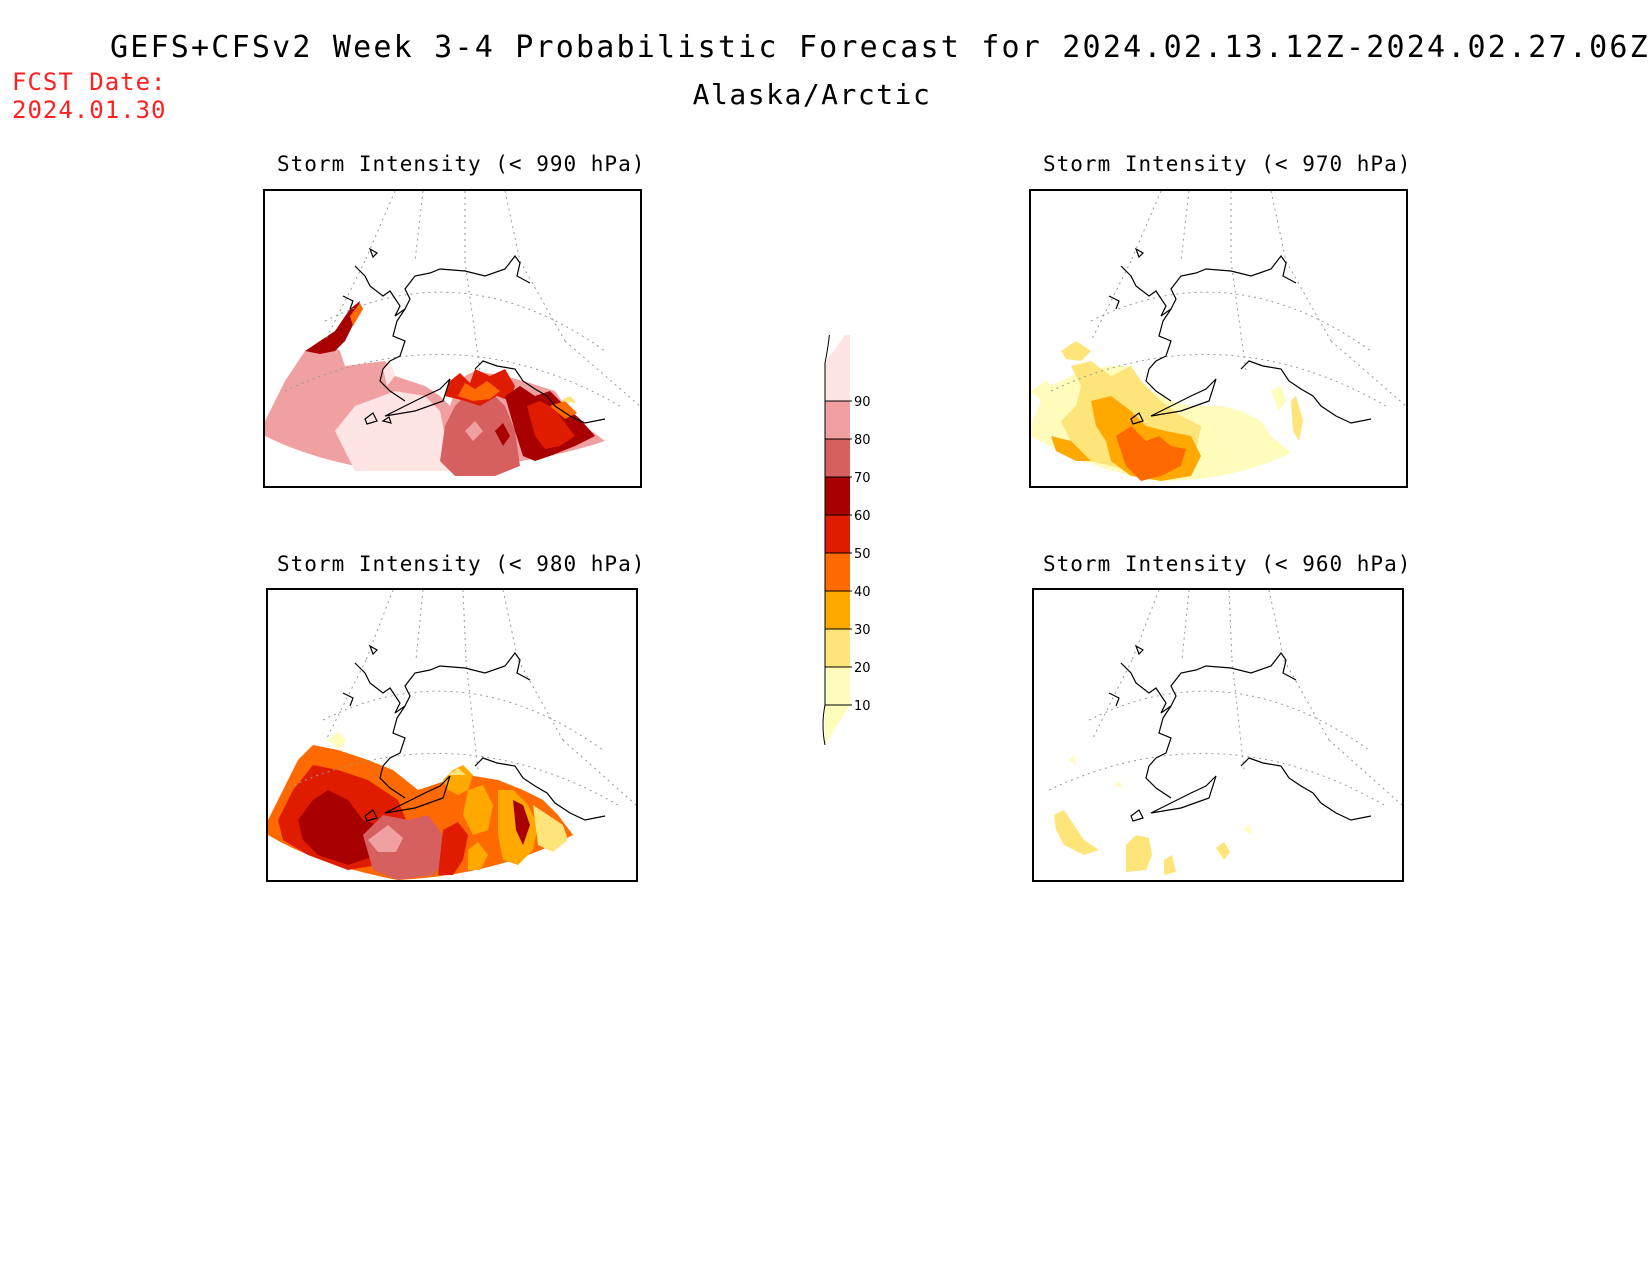 The image size is (1650, 1275). I want to click on forecast-date-block: FCST Date: 2024.01.30, so click(89, 96).